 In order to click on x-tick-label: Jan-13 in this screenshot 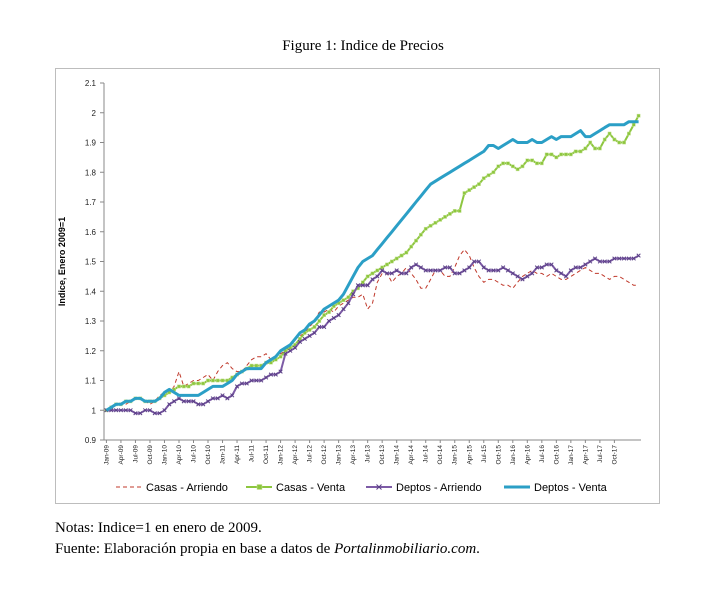, I will do `click(339, 455)`.